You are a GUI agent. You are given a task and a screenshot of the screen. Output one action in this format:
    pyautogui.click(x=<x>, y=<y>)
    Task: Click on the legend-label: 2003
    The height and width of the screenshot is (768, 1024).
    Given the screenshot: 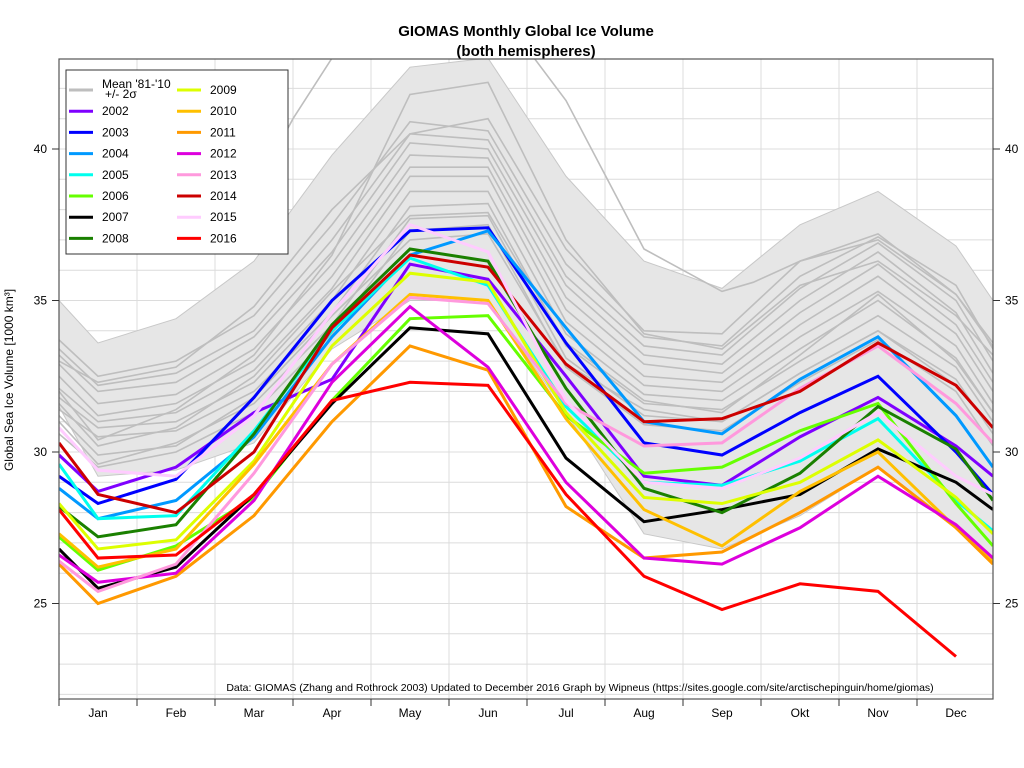 What is the action you would take?
    pyautogui.click(x=115, y=132)
    